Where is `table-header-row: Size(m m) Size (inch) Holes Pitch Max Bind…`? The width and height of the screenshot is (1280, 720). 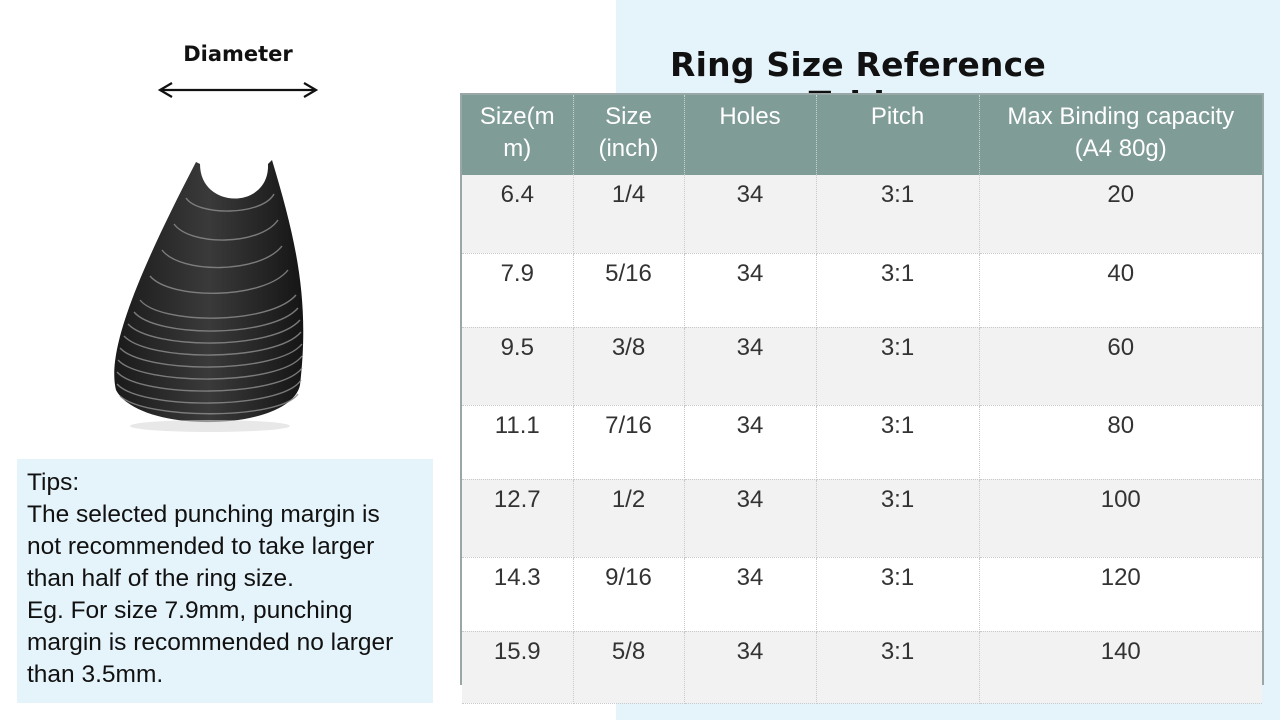 table-header-row: Size(m m) Size (inch) Holes Pitch Max Bind… is located at coordinates (862, 135).